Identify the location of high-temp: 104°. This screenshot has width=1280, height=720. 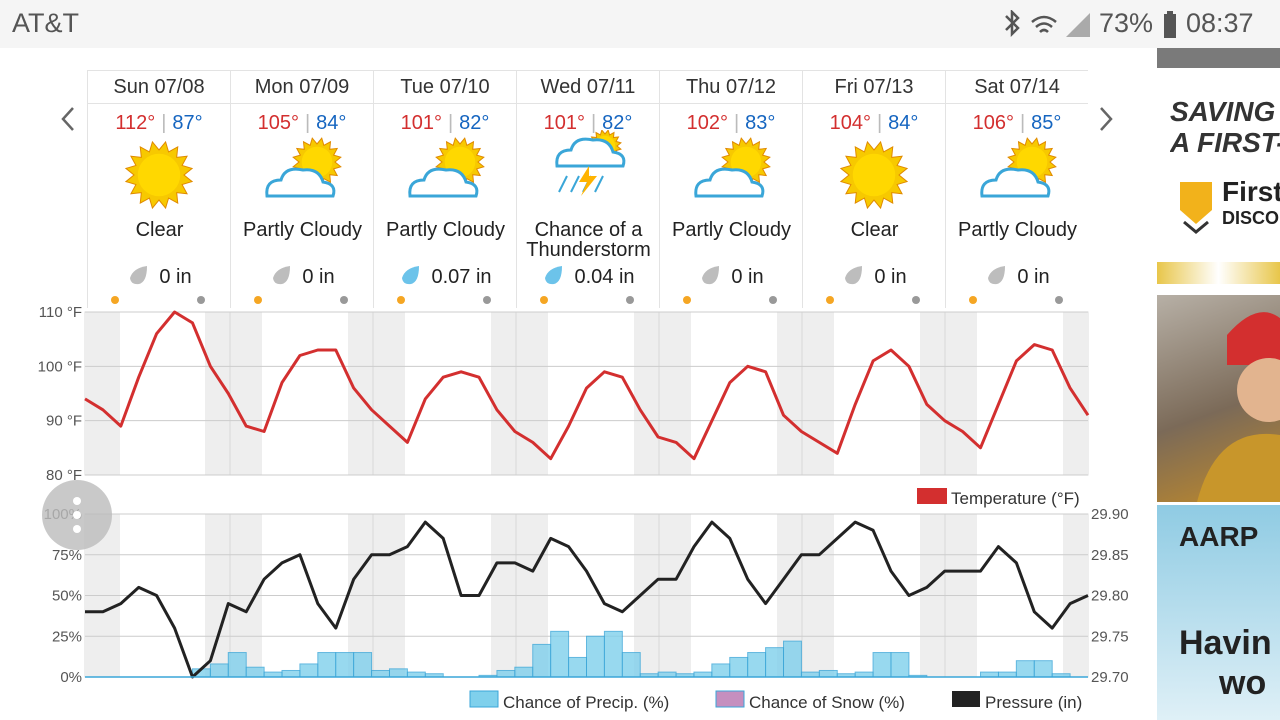
(850, 123).